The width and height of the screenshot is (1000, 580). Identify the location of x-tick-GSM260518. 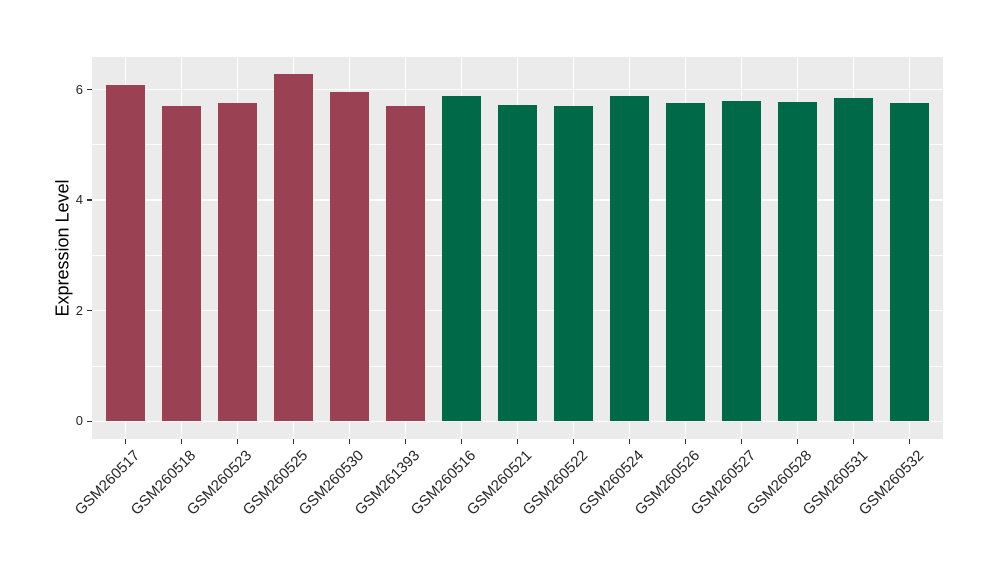
(181, 441).